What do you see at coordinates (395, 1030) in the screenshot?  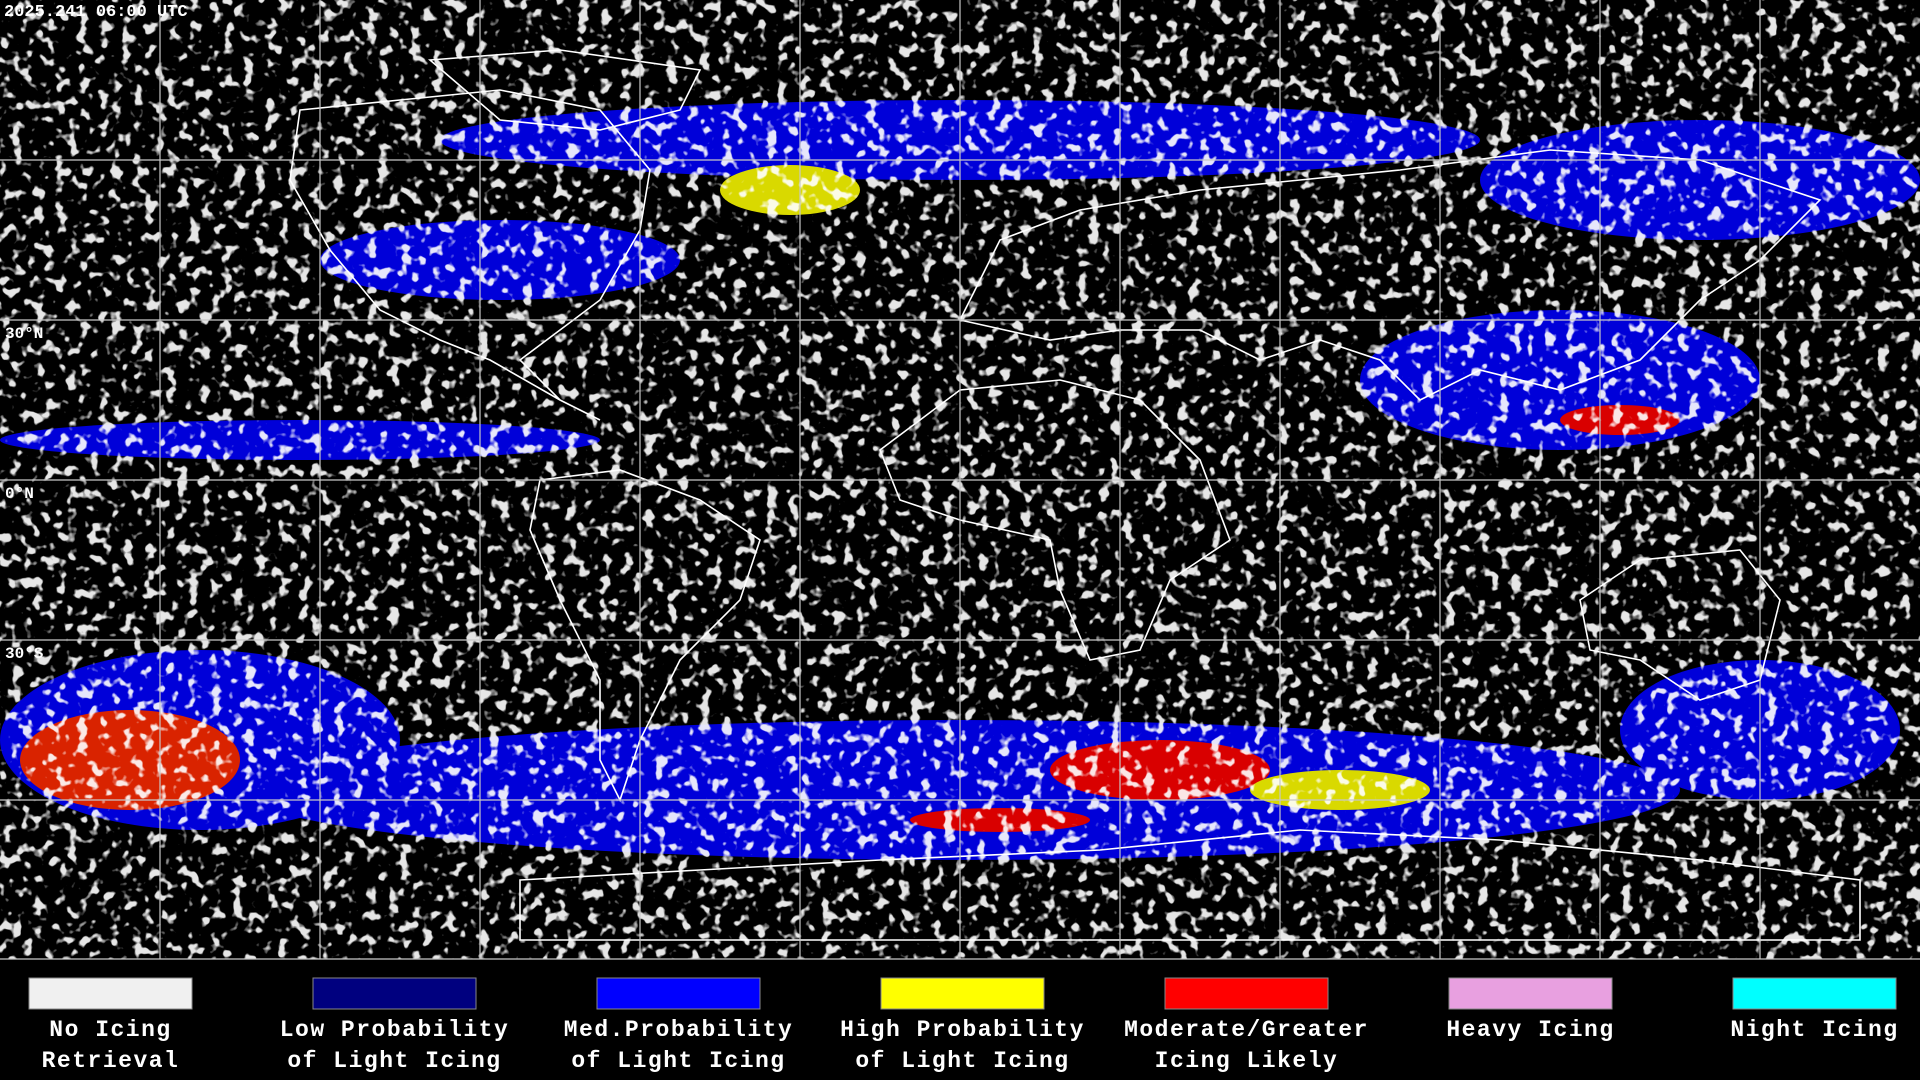 I see `legend-label: Low Probability` at bounding box center [395, 1030].